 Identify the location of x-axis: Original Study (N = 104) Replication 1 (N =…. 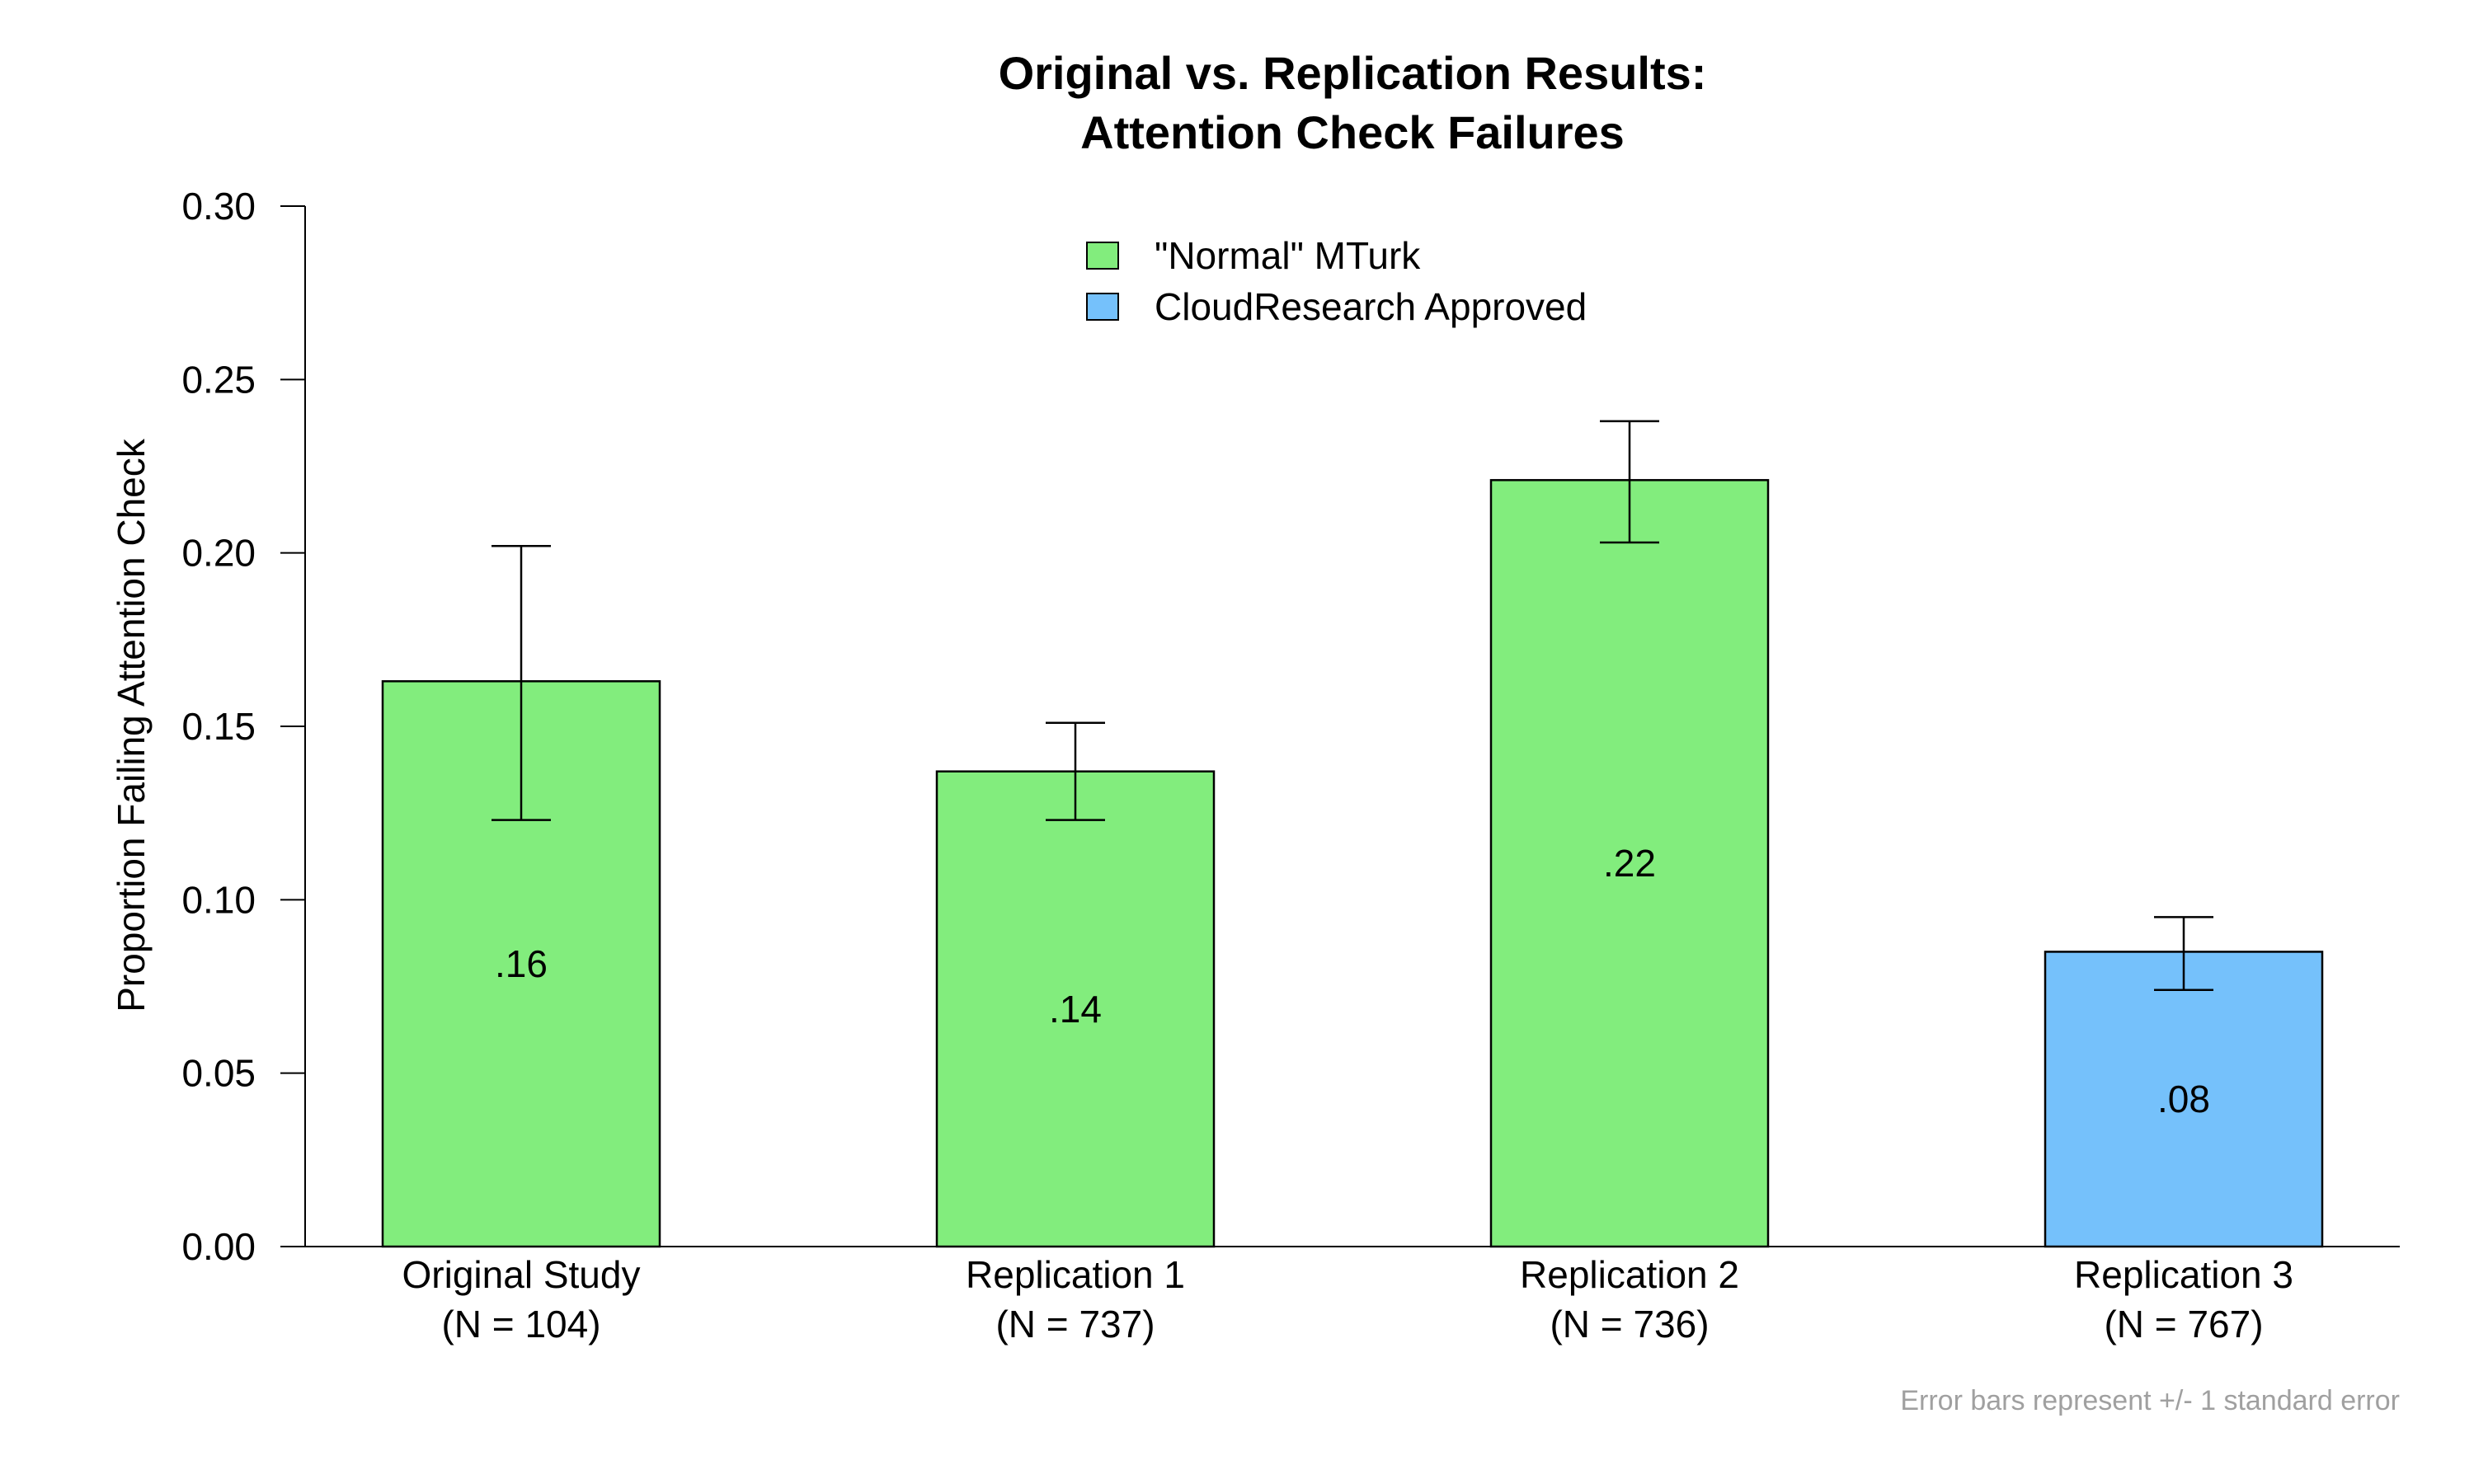
(1340, 1295).